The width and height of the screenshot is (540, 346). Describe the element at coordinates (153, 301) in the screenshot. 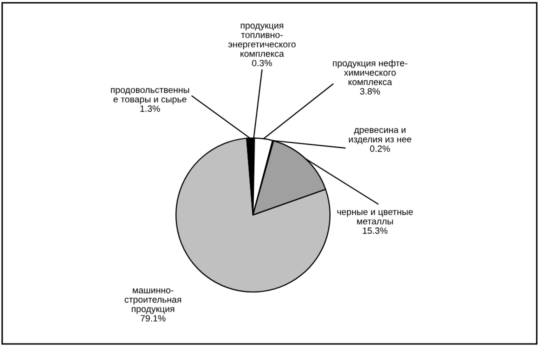

I see `slice-label: машинно-строительная продукция` at that location.